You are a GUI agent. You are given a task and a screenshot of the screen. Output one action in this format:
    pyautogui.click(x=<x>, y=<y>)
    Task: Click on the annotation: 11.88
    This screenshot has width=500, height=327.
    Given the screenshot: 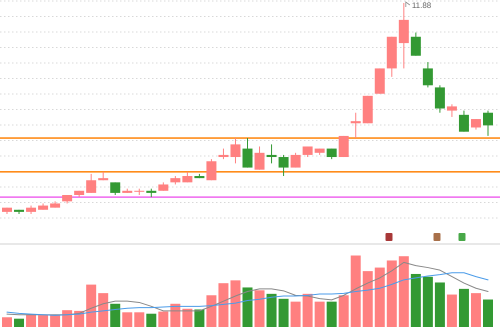 What is the action you would take?
    pyautogui.click(x=422, y=5)
    